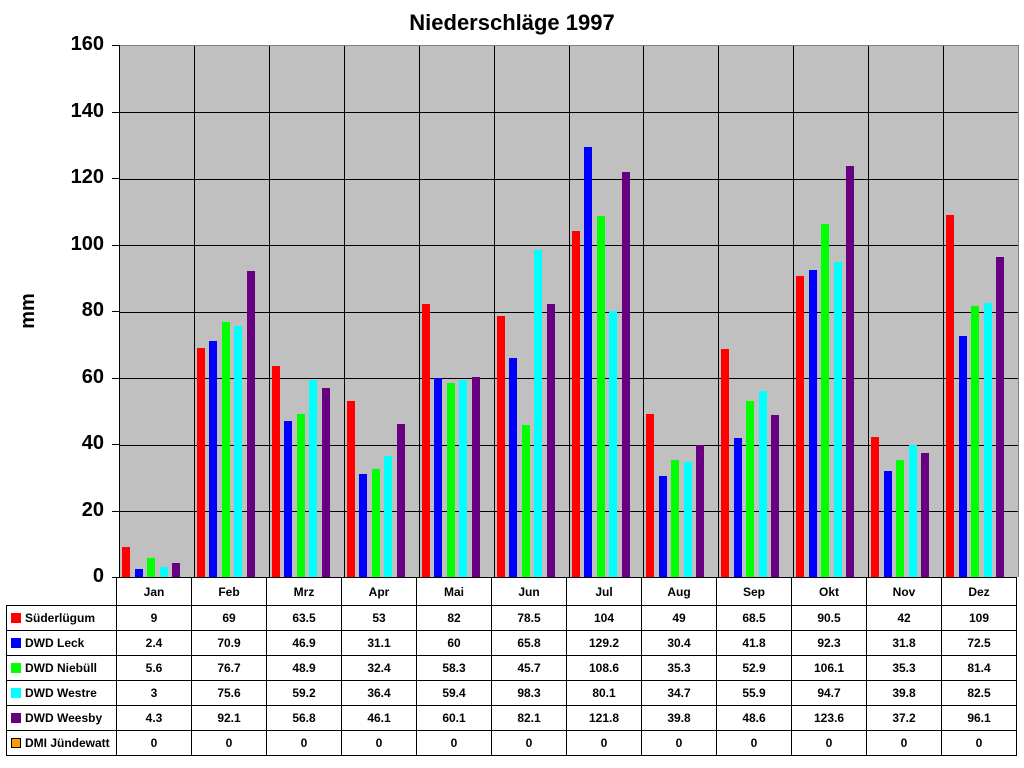 The image size is (1024, 768). Describe the element at coordinates (288, 499) in the screenshot. I see `bar-dwd-leck-mrz` at that location.